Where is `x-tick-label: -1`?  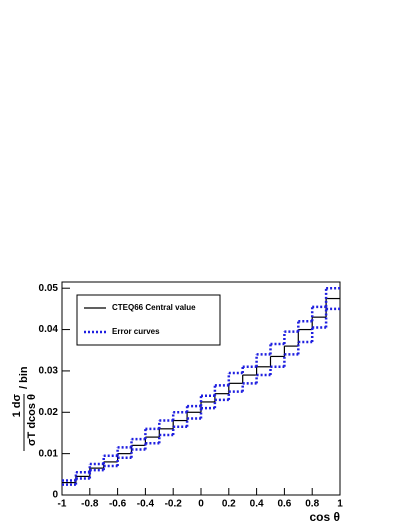
x-tick-label: -1 is located at coordinates (62, 504).